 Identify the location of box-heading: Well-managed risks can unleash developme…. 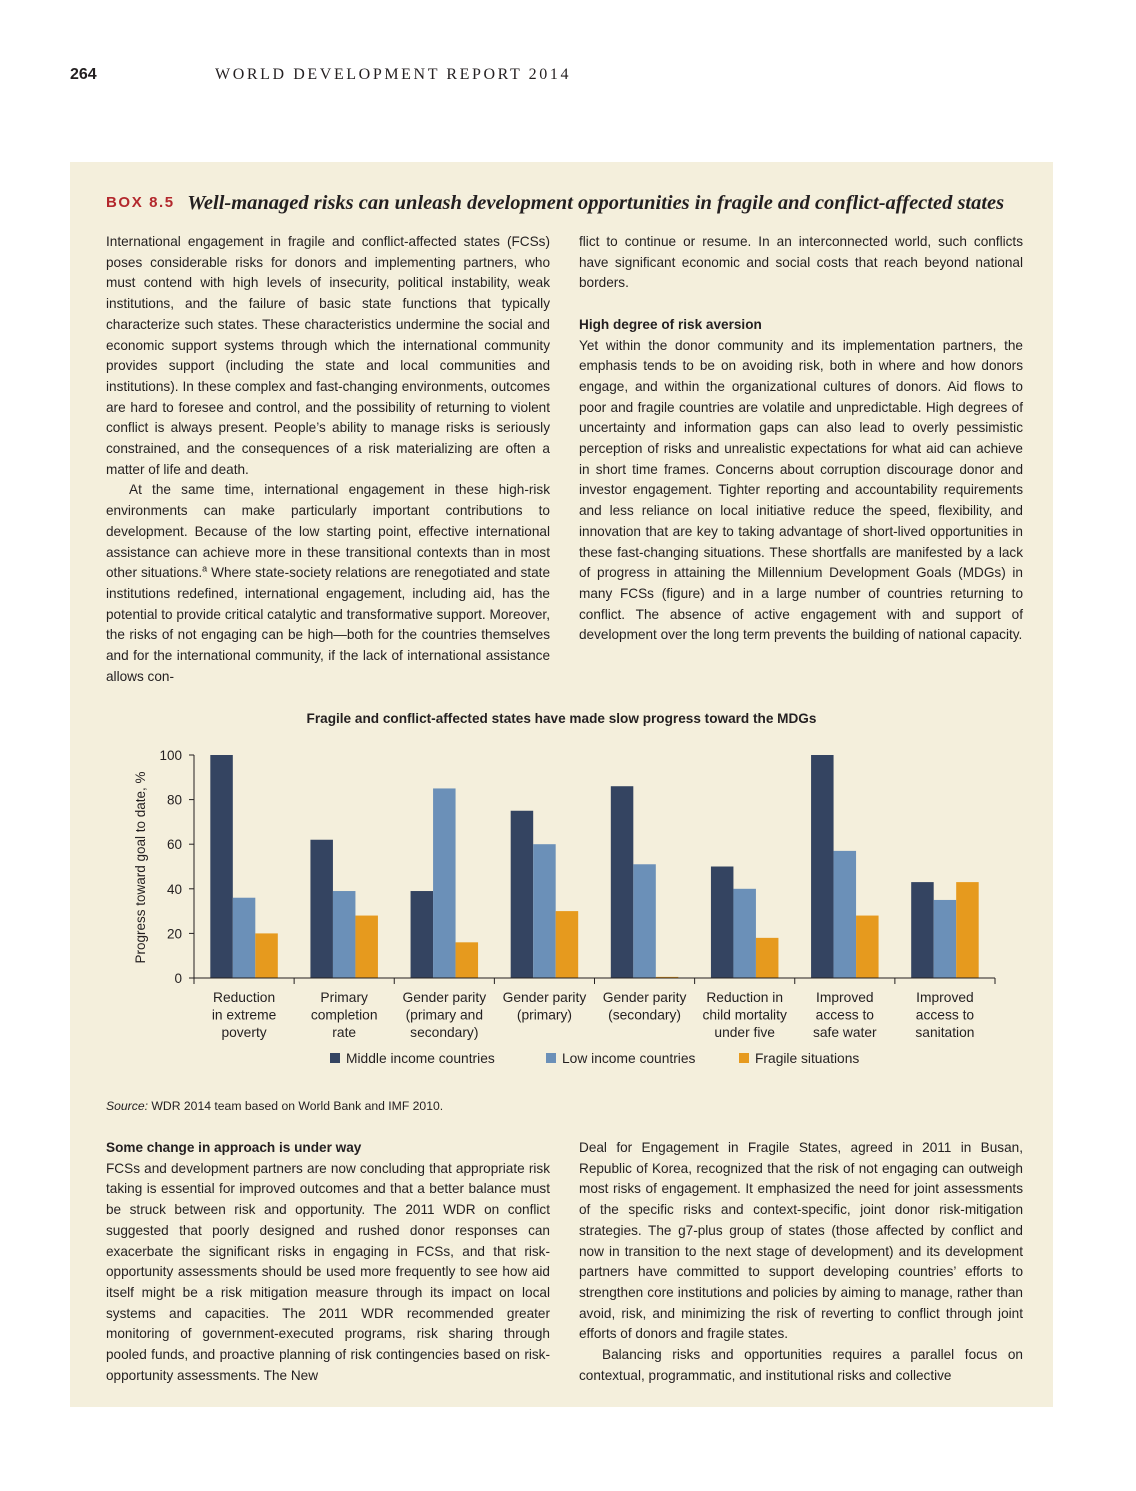
(596, 203).